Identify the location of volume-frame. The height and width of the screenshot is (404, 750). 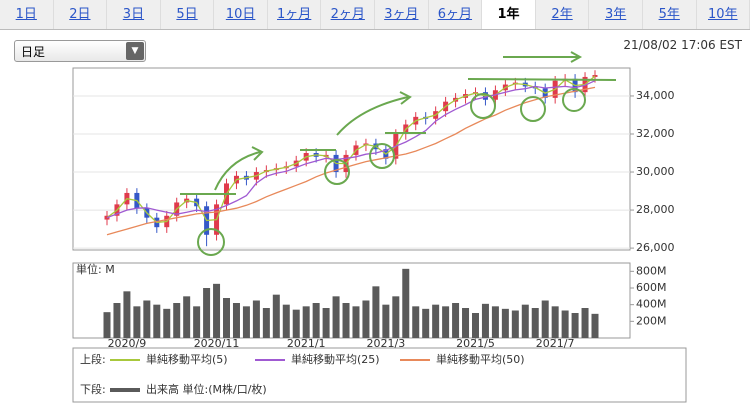
(351, 300).